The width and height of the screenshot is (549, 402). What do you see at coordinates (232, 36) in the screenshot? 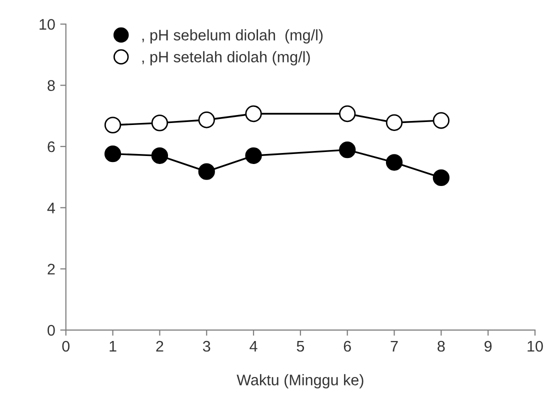
I see `legend-label: , pH sebelum diolah (mg/l)` at bounding box center [232, 36].